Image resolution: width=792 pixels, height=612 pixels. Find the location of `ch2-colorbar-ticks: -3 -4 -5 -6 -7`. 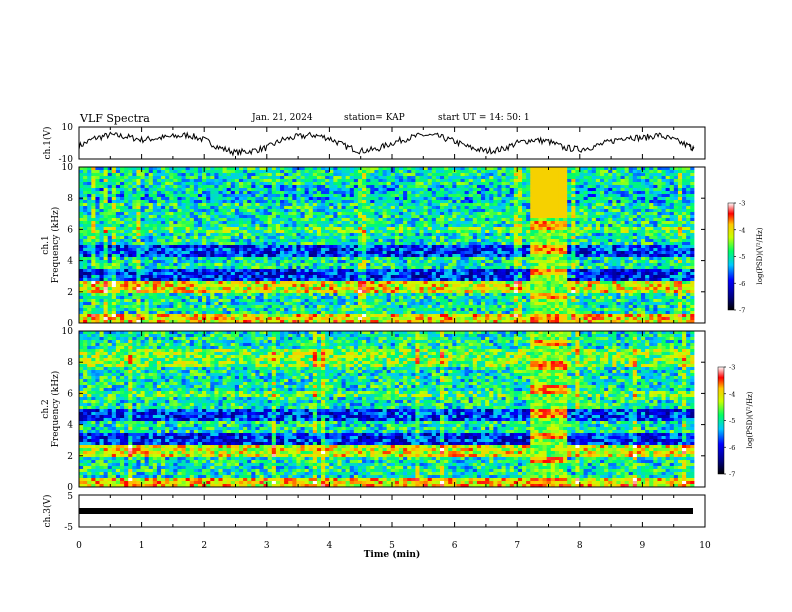

ch2-colorbar-ticks: -3 -4 -5 -6 -7 is located at coordinates (729, 421).